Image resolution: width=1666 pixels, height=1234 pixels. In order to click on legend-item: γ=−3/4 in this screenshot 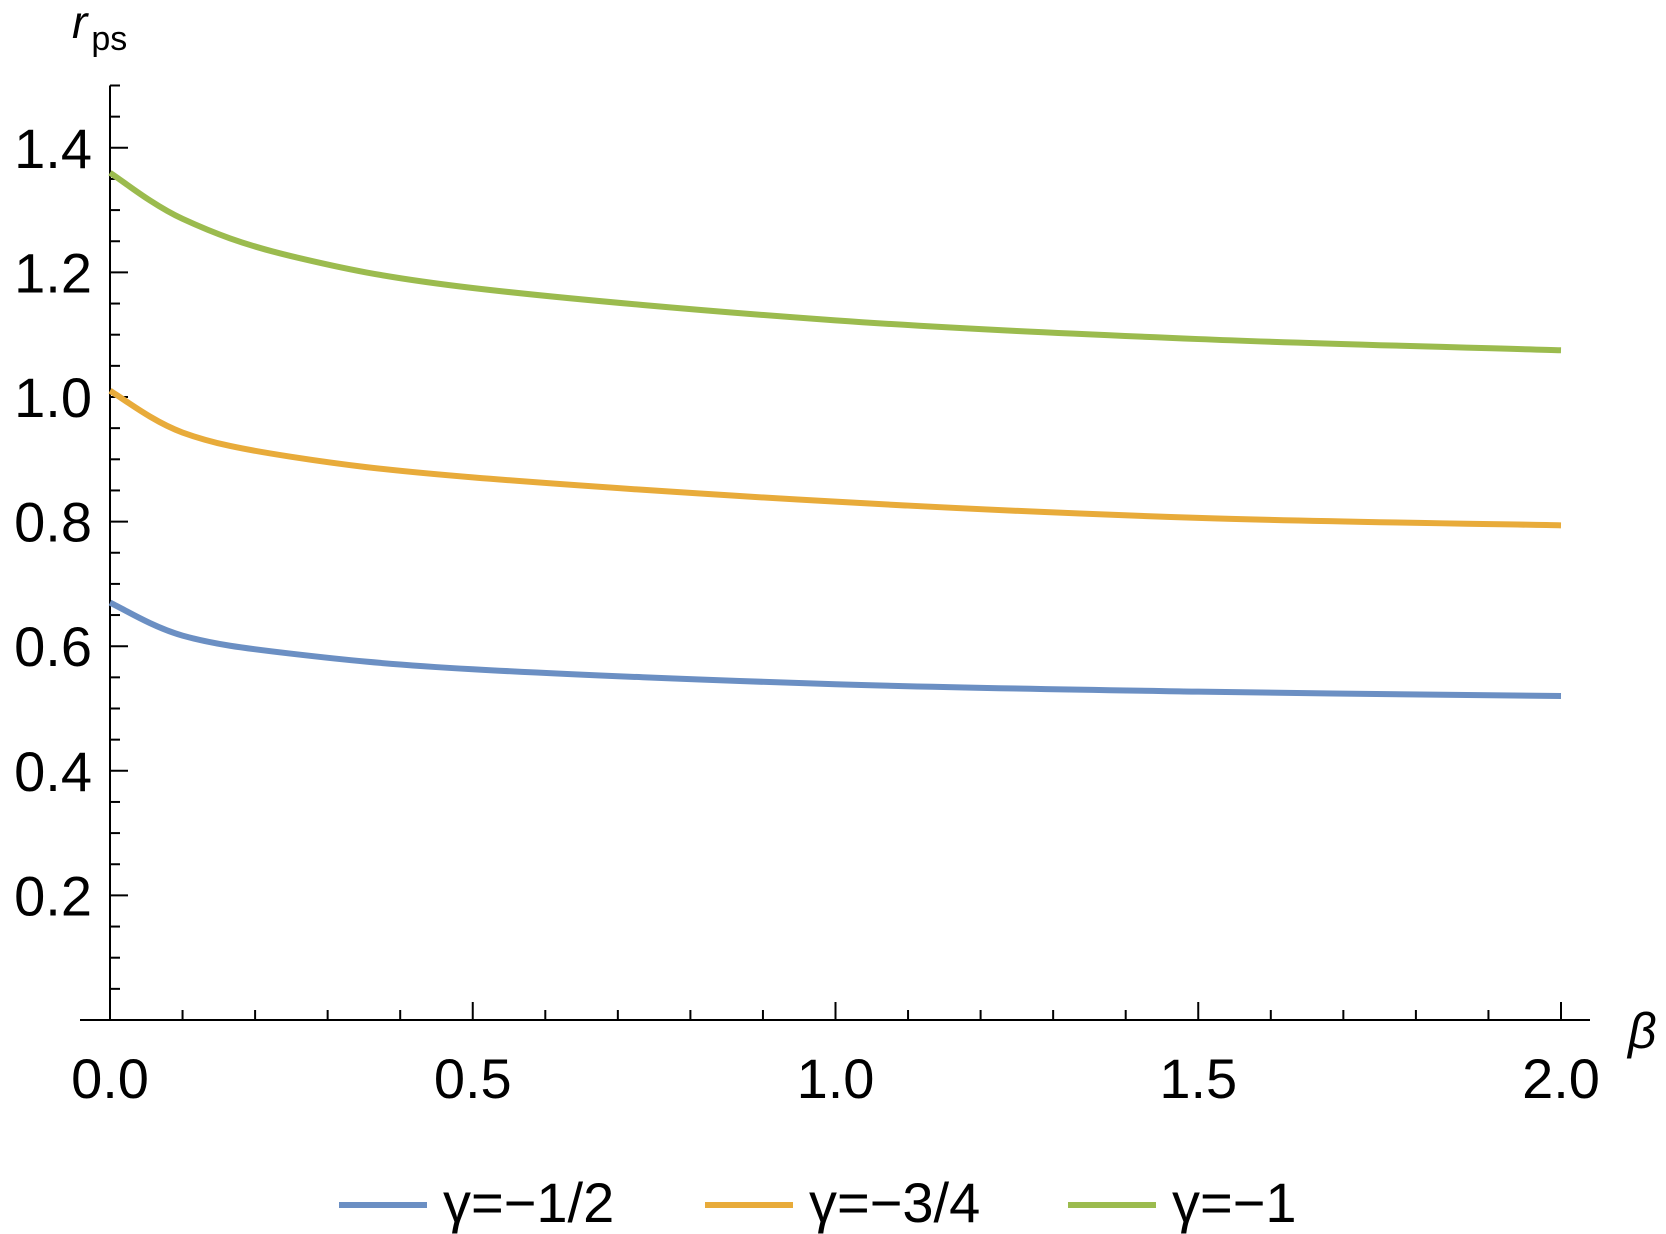, I will do `click(842, 1202)`.